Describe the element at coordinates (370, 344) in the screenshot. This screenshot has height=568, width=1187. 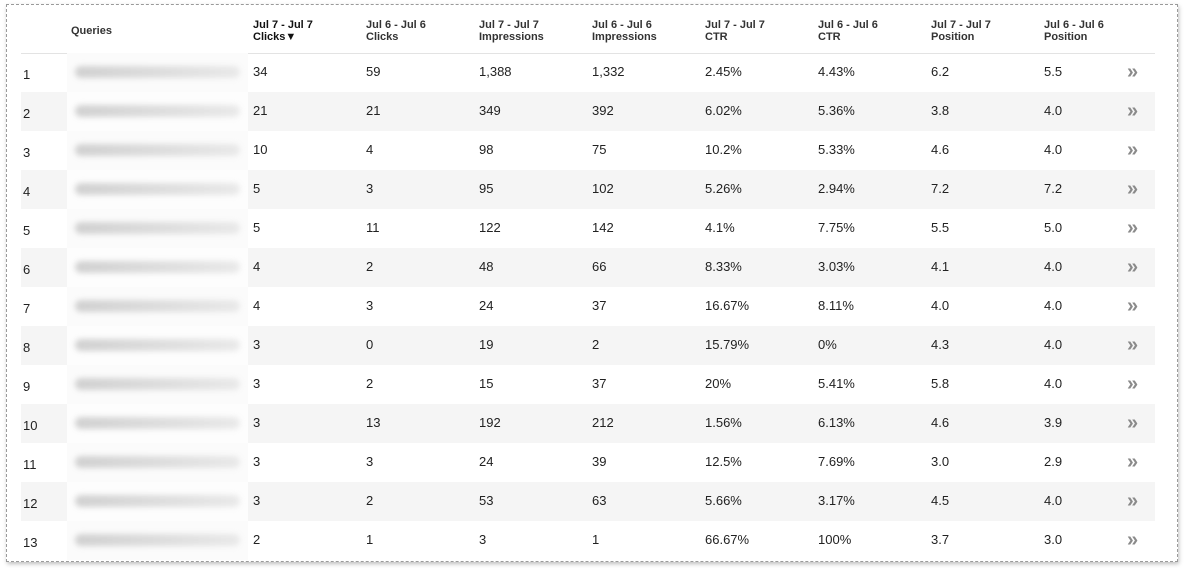
I see `cell-clicks-jul6: 0` at that location.